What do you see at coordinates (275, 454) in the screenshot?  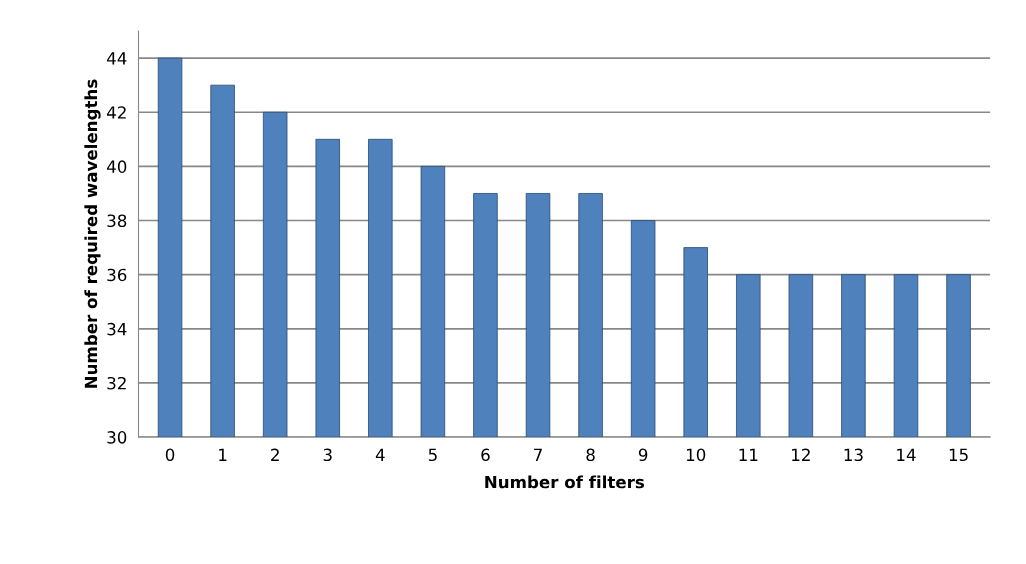 I see `x-tick-label: 2` at bounding box center [275, 454].